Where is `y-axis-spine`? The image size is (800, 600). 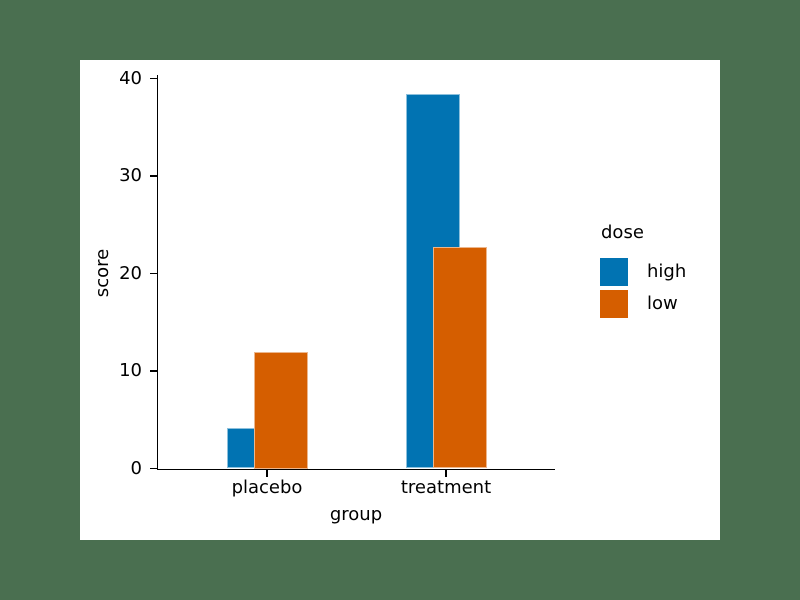
y-axis-spine is located at coordinates (157, 272).